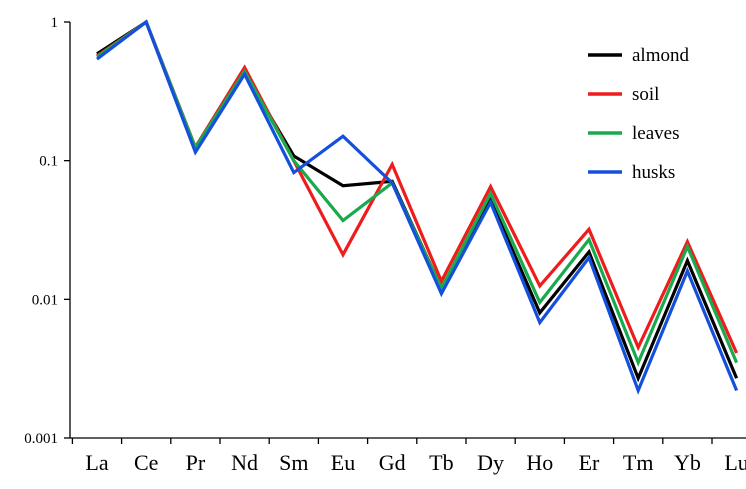 Image resolution: width=746 pixels, height=489 pixels. What do you see at coordinates (539, 462) in the screenshot?
I see `x-tick-label: Ho` at bounding box center [539, 462].